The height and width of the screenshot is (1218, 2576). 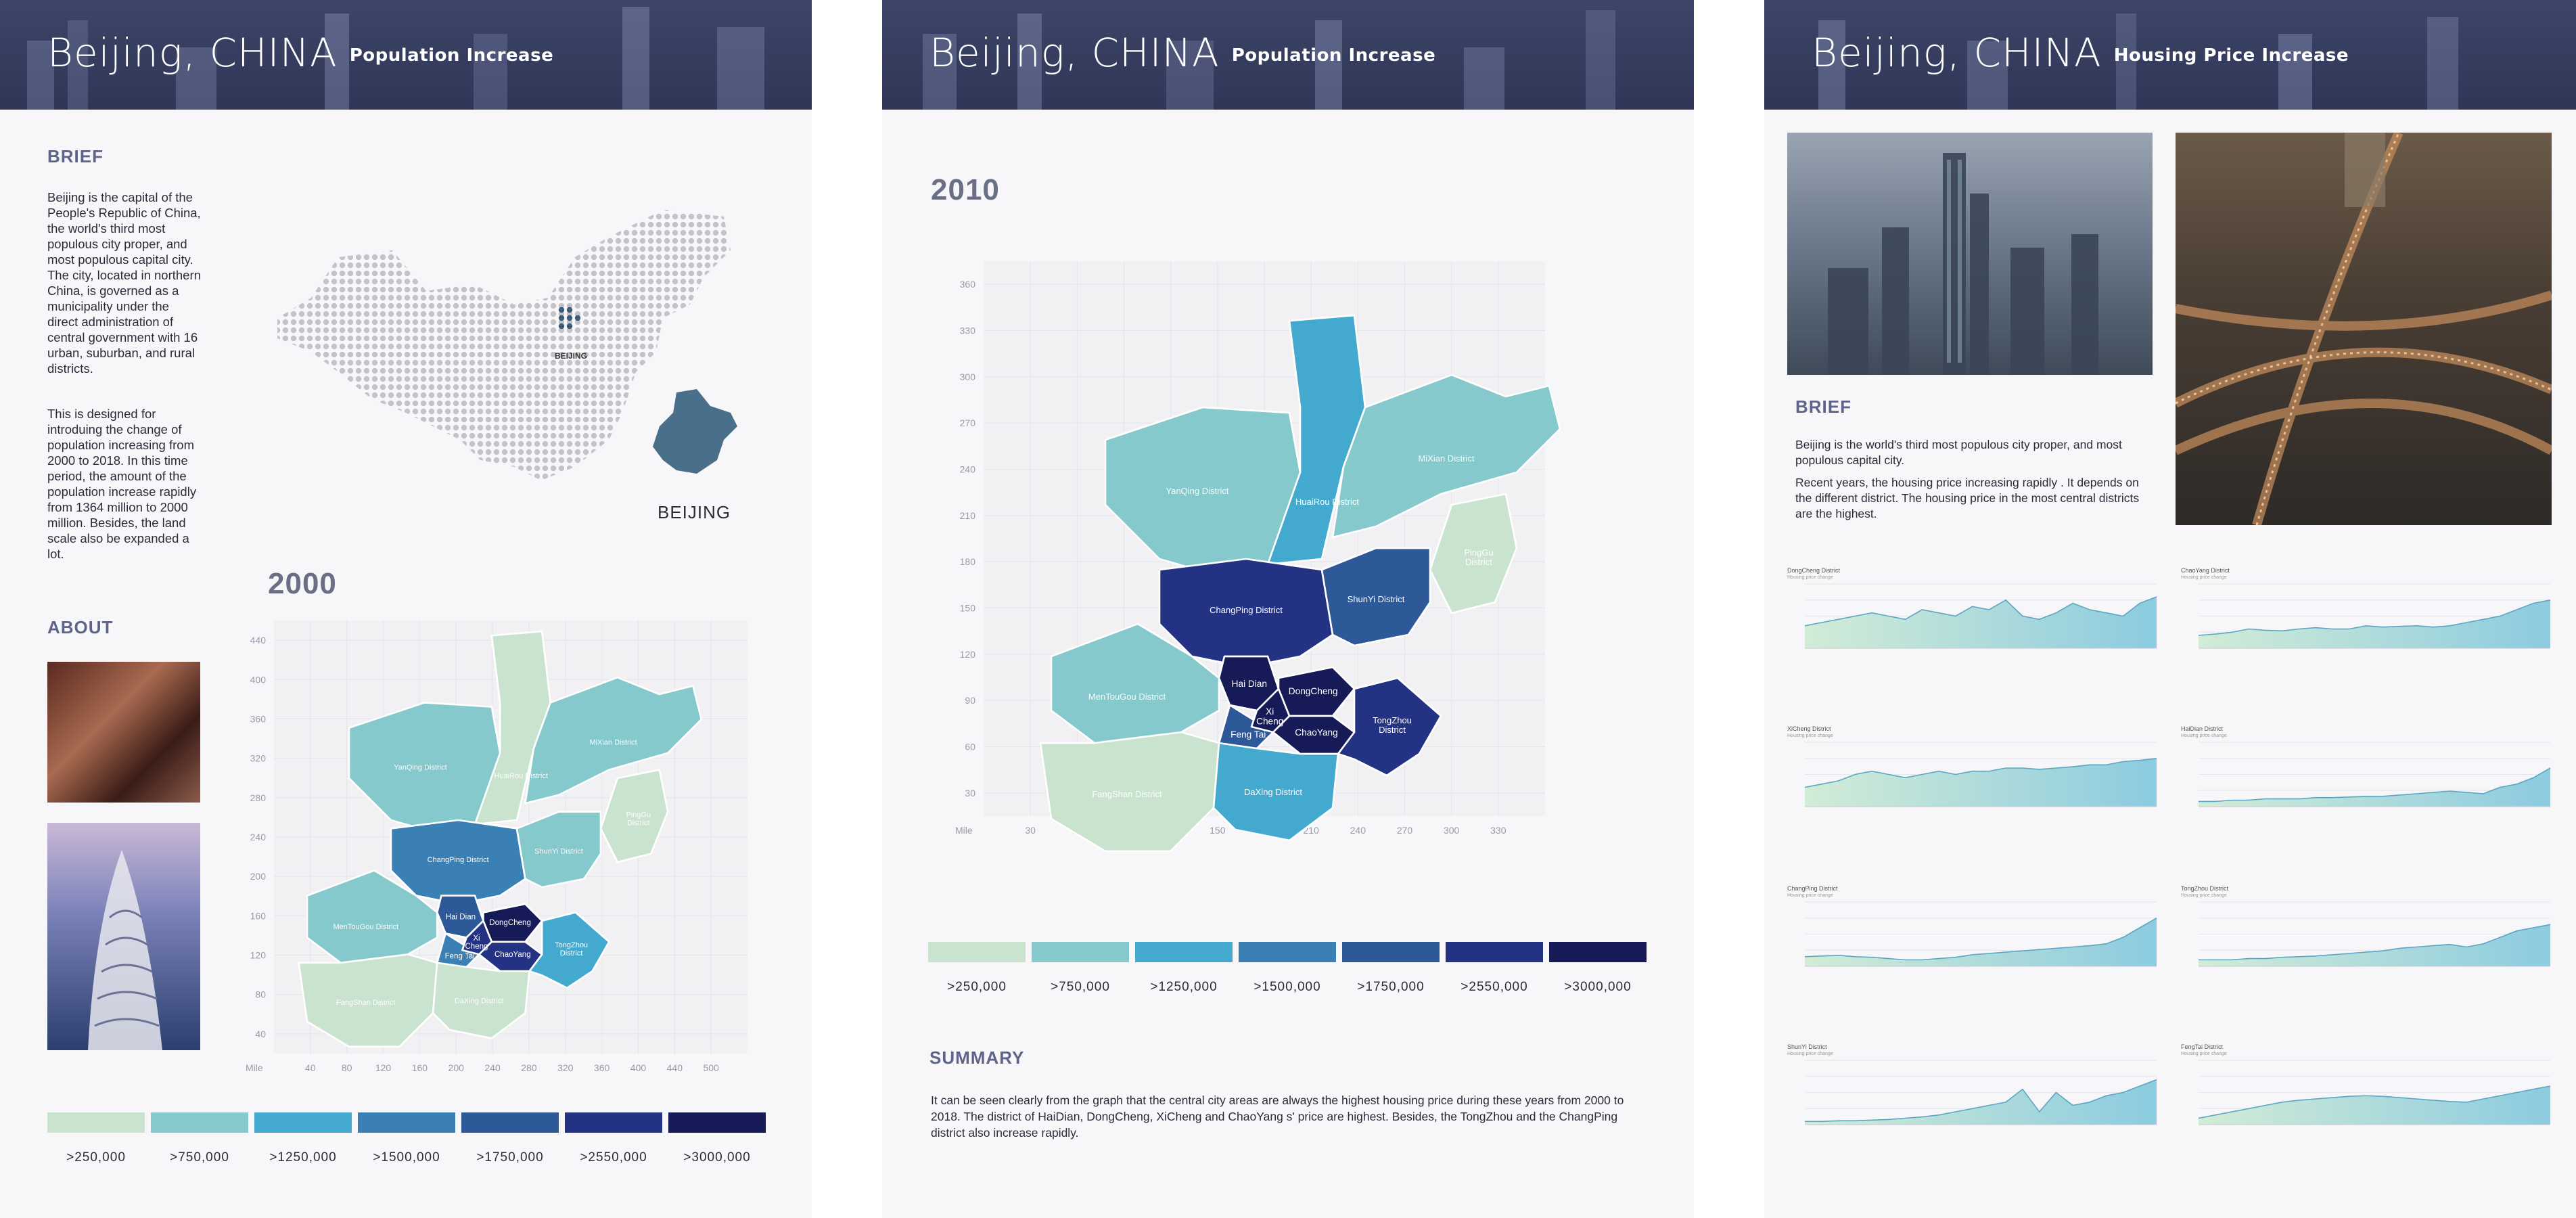 What do you see at coordinates (675, 1067) in the screenshot?
I see `x-tick-label: 440` at bounding box center [675, 1067].